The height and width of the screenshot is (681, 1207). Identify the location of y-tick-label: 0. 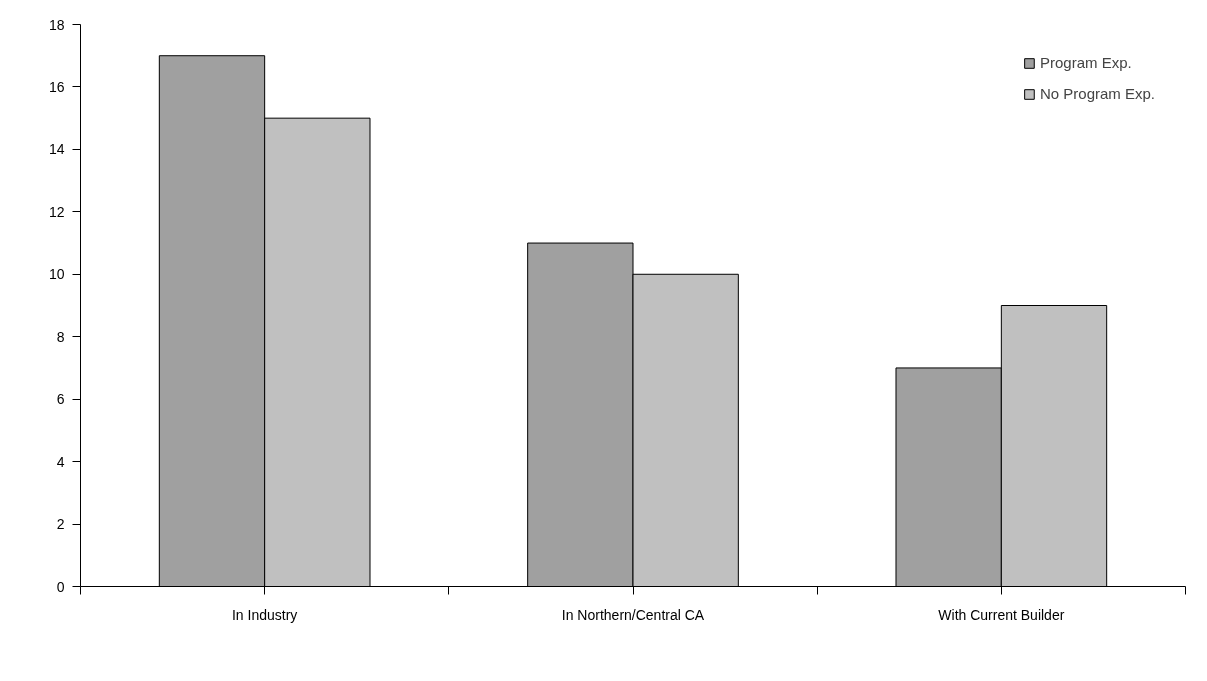
(60, 586).